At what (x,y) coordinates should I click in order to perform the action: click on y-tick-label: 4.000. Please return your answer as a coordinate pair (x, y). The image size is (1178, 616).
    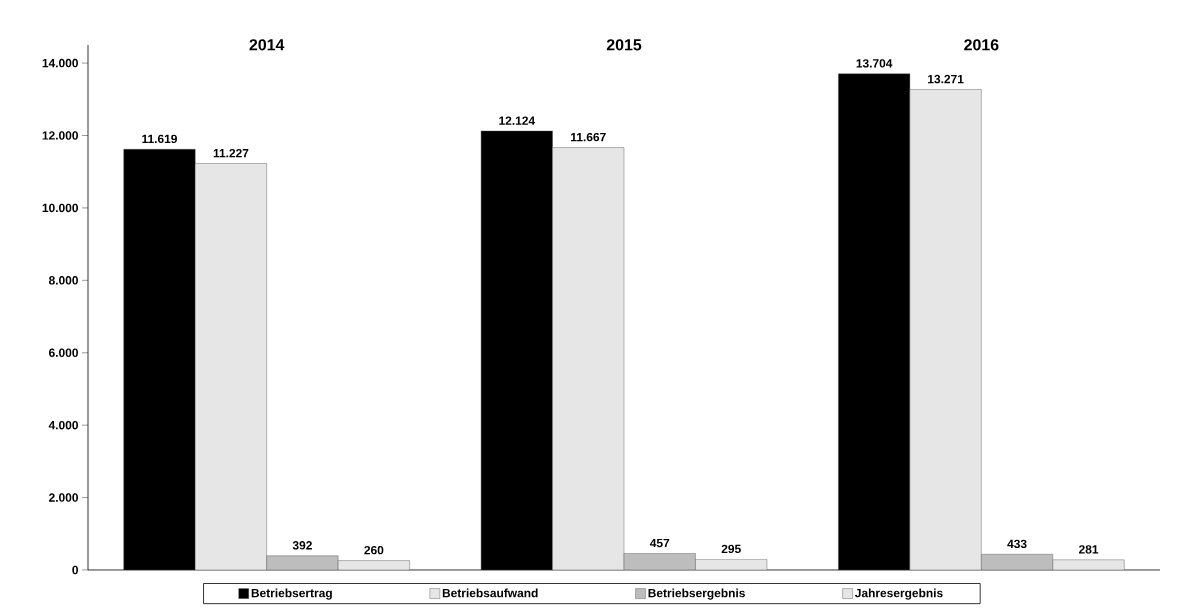
    Looking at the image, I should click on (63, 425).